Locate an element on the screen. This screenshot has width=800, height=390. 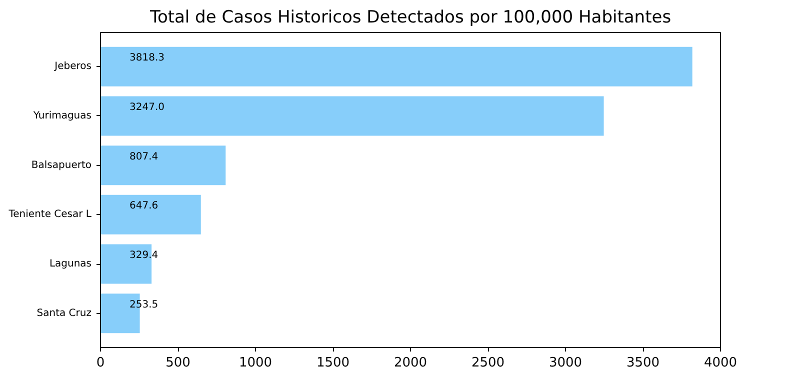
x-tick-label: 4000 is located at coordinates (721, 363).